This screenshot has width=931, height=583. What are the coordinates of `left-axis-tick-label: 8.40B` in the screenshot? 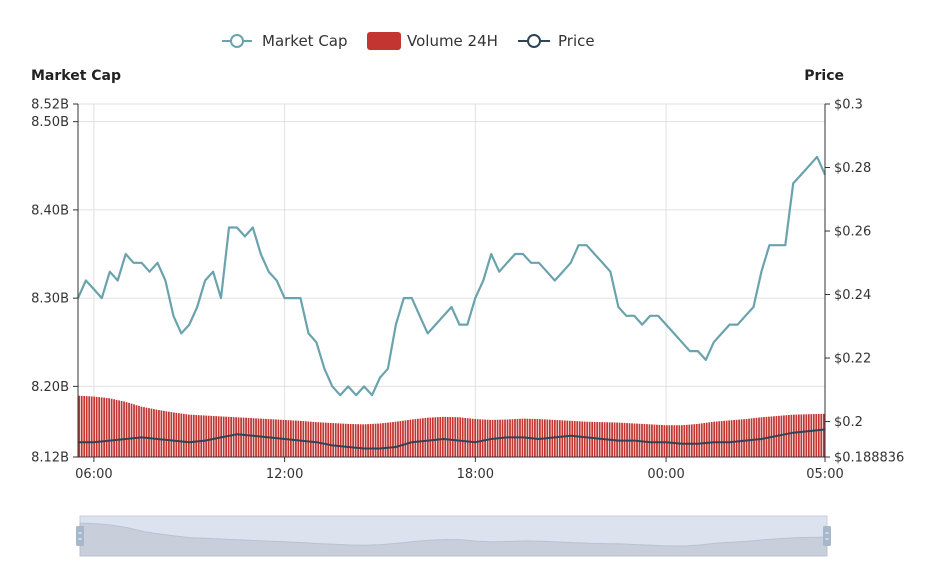 It's located at (50, 210).